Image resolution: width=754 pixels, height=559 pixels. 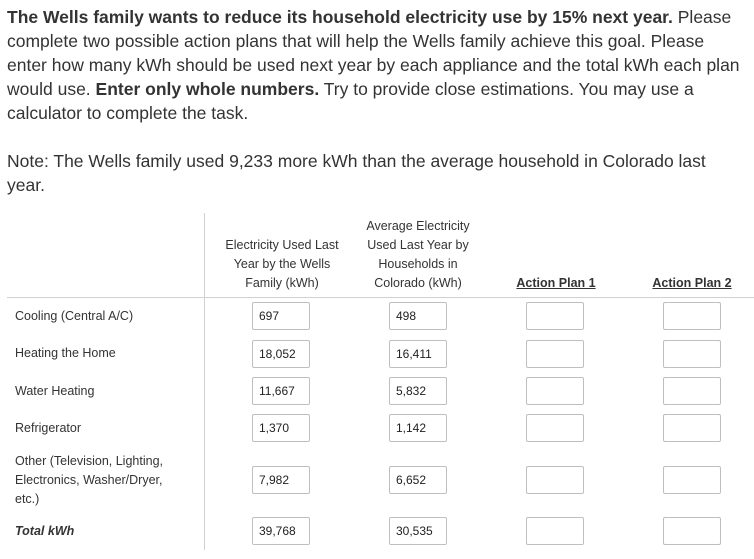 What do you see at coordinates (555, 531) in the screenshot?
I see `total-plan1-input` at bounding box center [555, 531].